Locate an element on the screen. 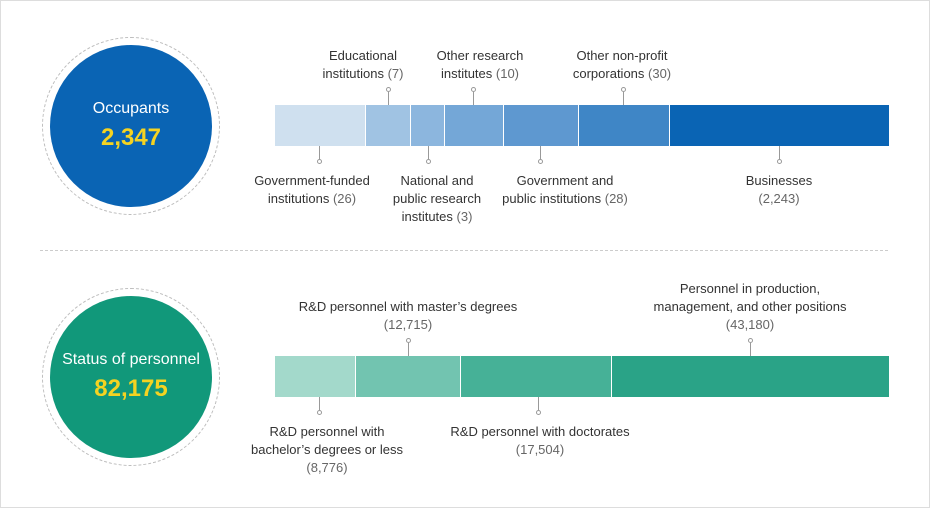 The image size is (930, 508). segment-count: (3) is located at coordinates (464, 216).